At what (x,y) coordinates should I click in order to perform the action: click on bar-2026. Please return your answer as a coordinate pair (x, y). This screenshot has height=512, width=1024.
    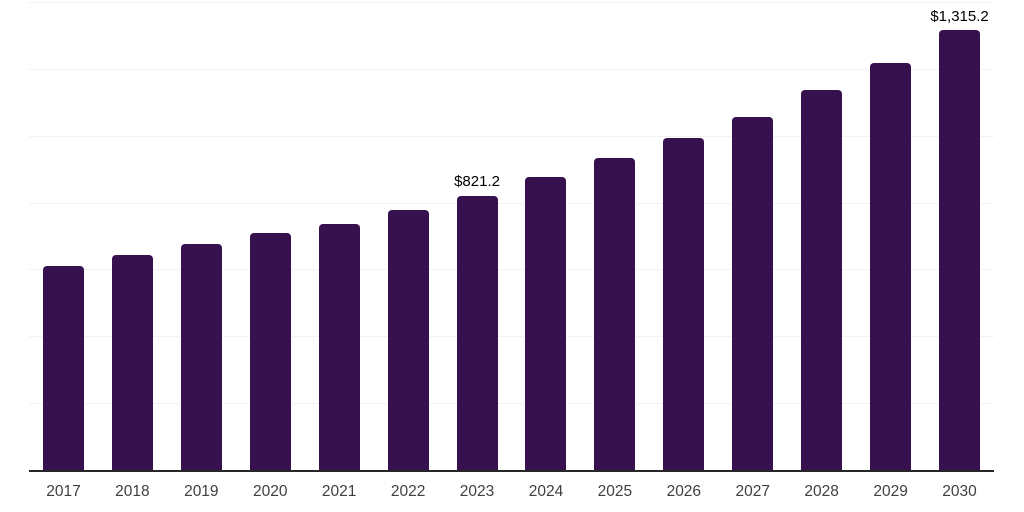
    Looking at the image, I should click on (684, 303).